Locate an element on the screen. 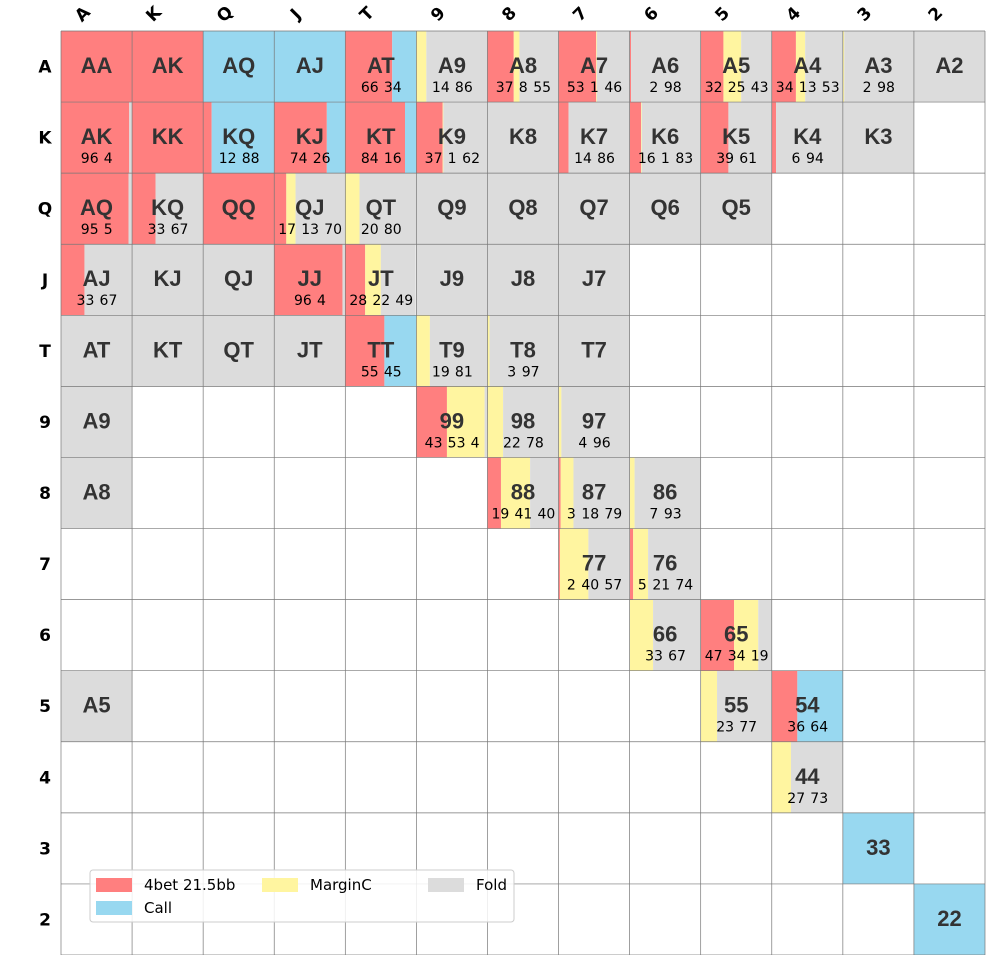 The height and width of the screenshot is (955, 1000). hand-label: JT is located at coordinates (310, 349).